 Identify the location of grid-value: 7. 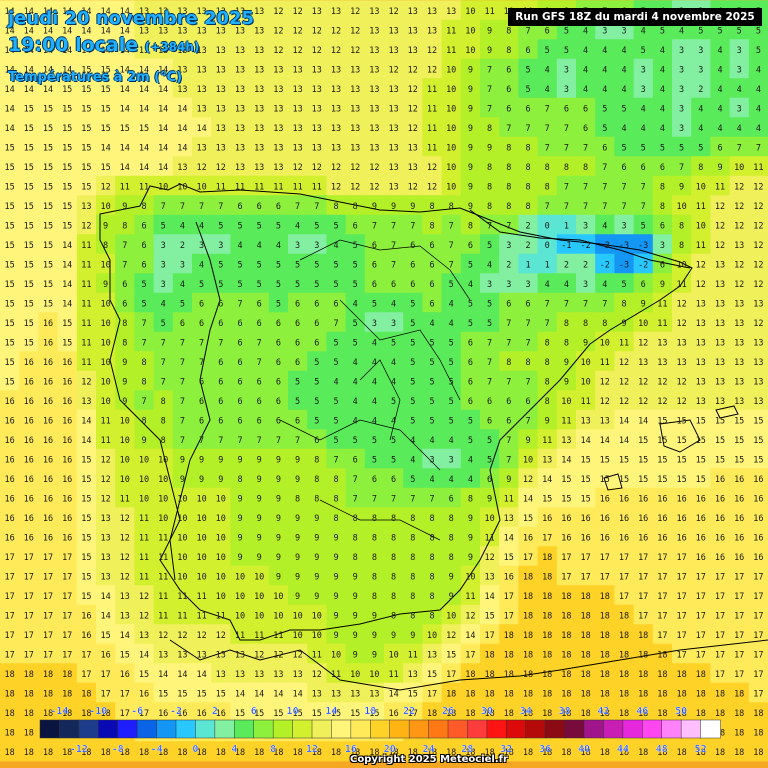
(182, 402).